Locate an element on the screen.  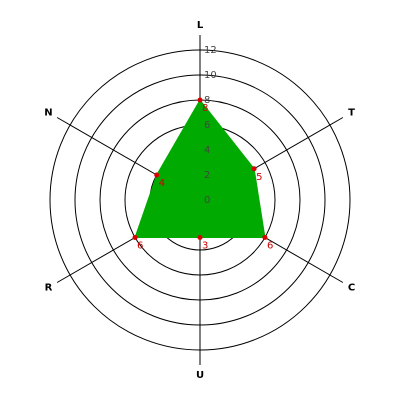
value-label: 4 is located at coordinates (162, 183).